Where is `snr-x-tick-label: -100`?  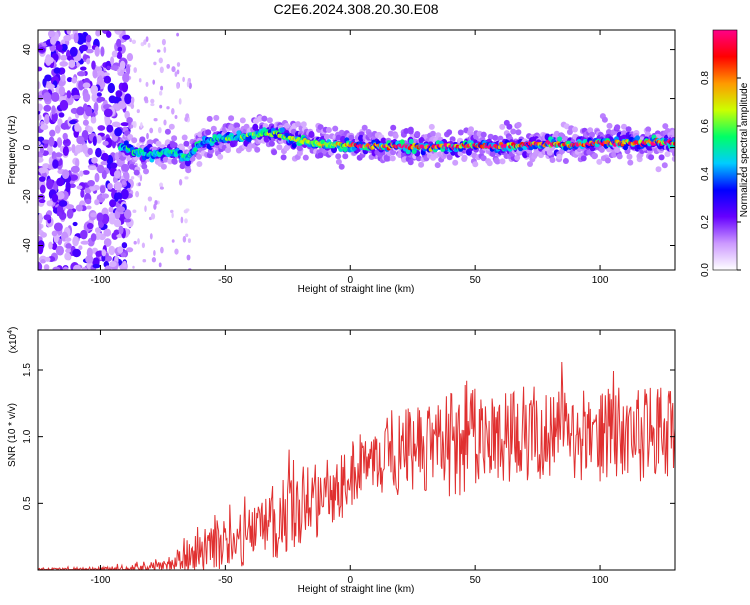
snr-x-tick-label: -100 is located at coordinates (100, 580).